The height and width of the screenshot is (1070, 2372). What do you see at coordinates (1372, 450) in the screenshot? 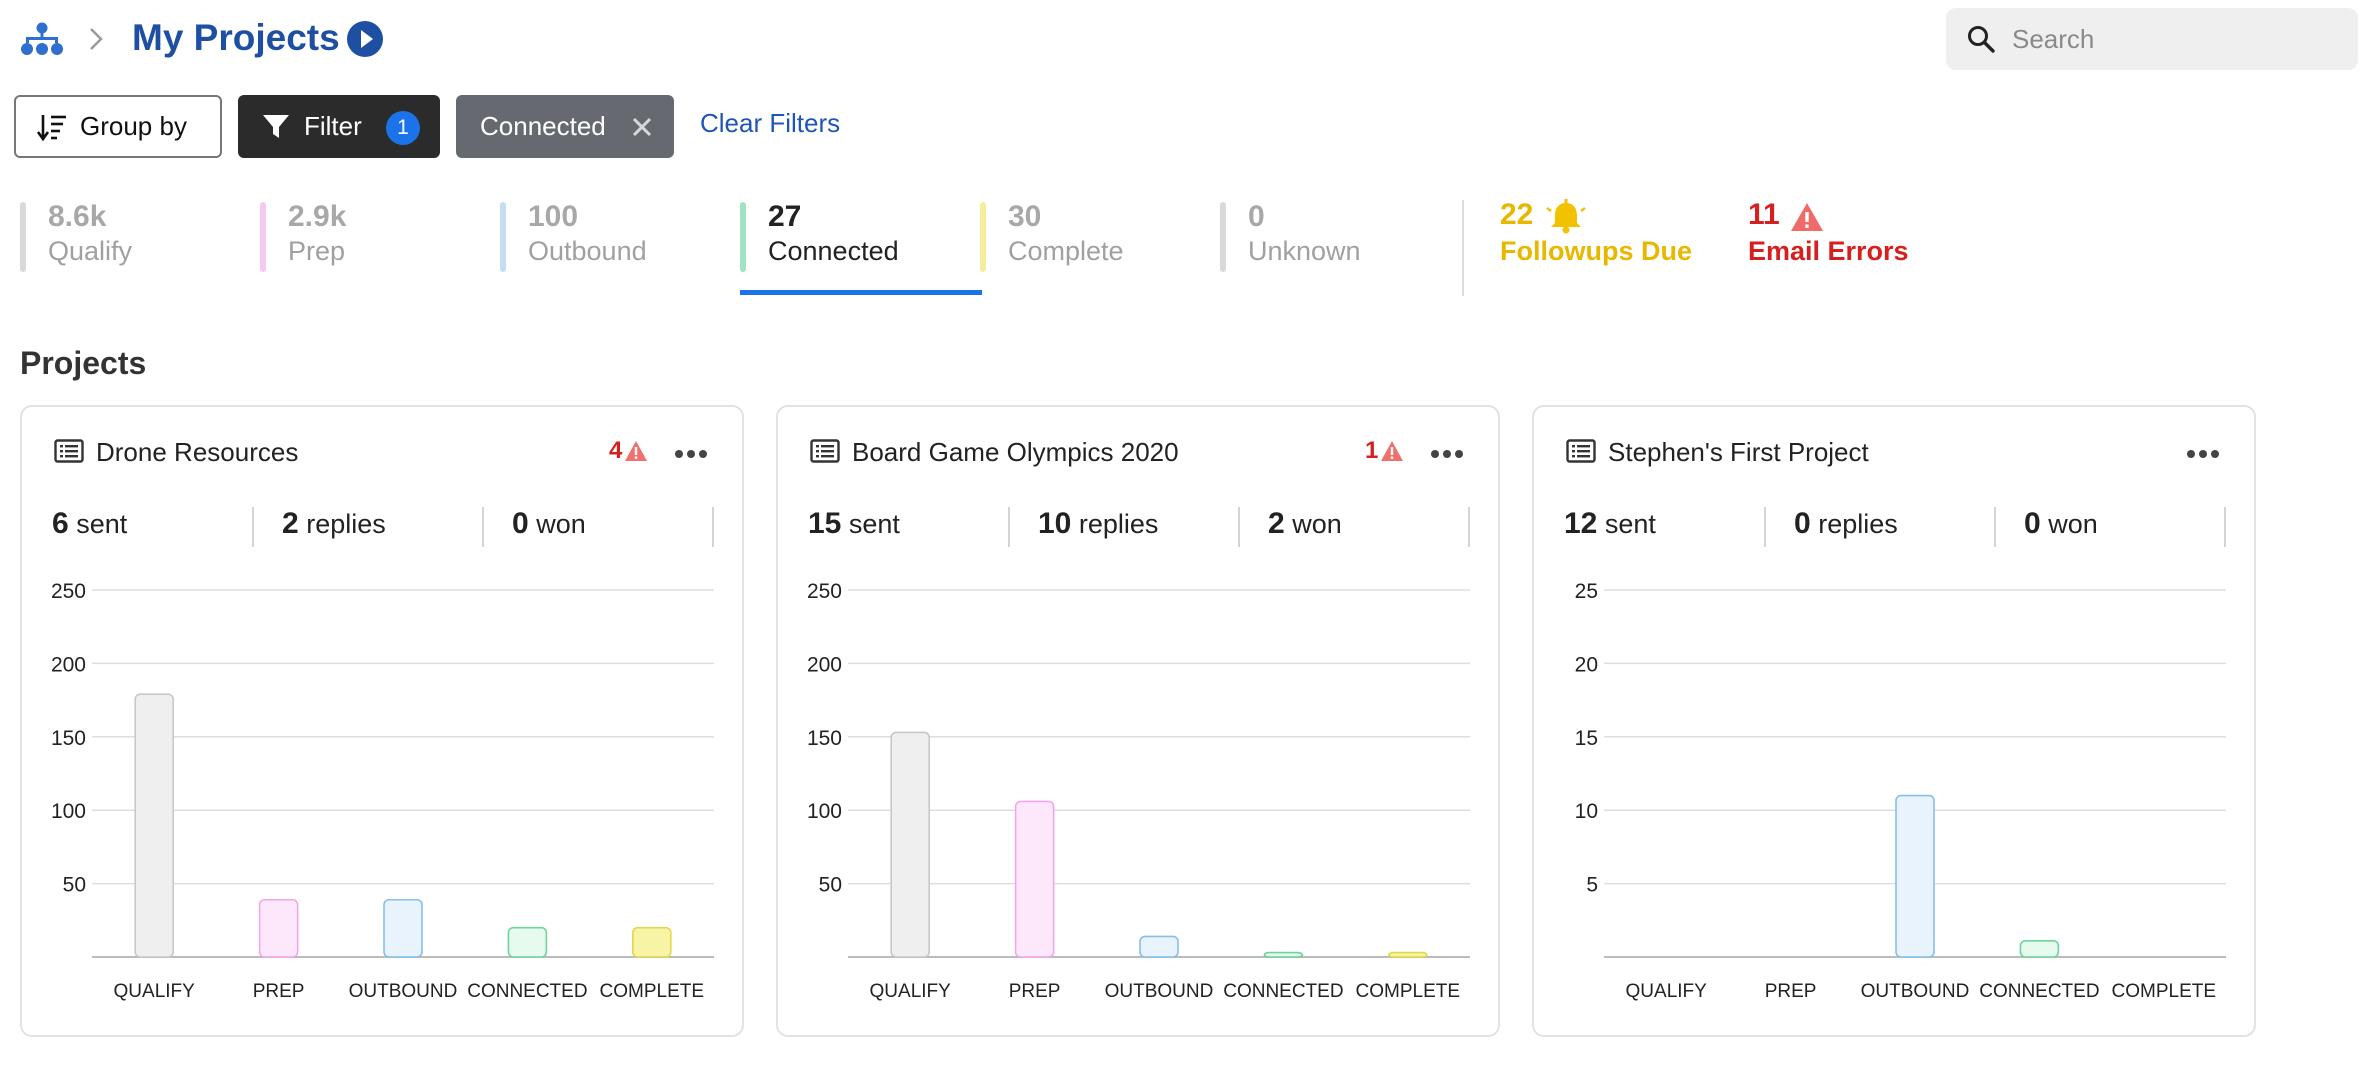
I see `warning-count: 1` at bounding box center [1372, 450].